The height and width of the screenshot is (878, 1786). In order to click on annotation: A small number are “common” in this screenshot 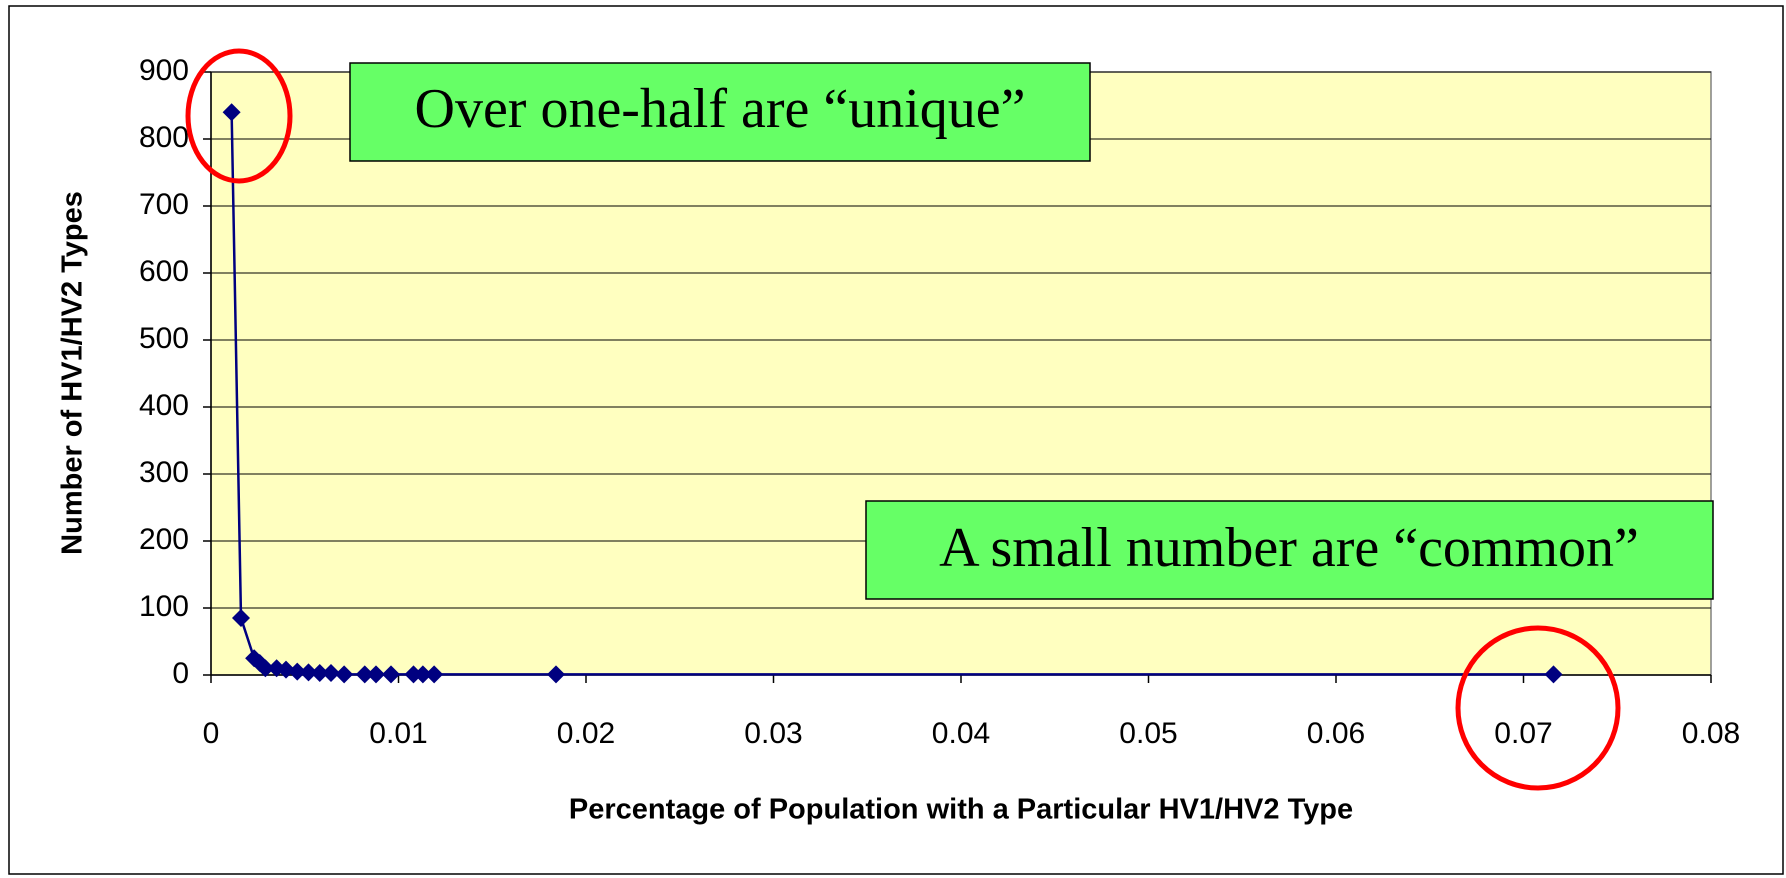, I will do `click(1289, 548)`.